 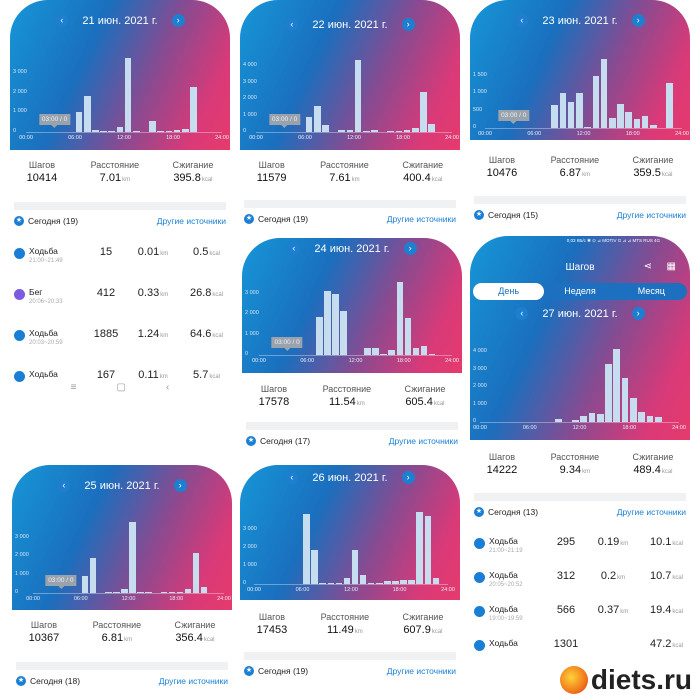 What do you see at coordinates (580, 291) in the screenshot?
I see `tab-week: Неделя` at bounding box center [580, 291].